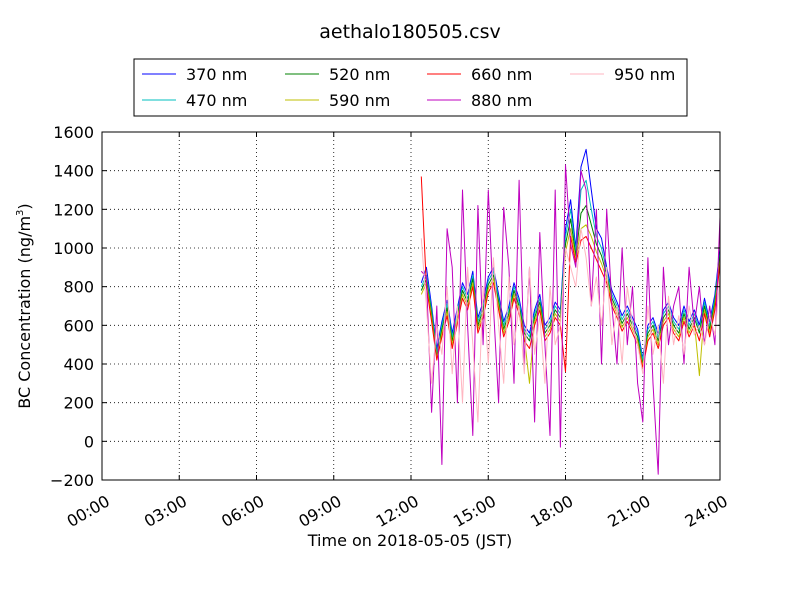 Image resolution: width=800 pixels, height=600 pixels. I want to click on legend-box, so click(410, 87).